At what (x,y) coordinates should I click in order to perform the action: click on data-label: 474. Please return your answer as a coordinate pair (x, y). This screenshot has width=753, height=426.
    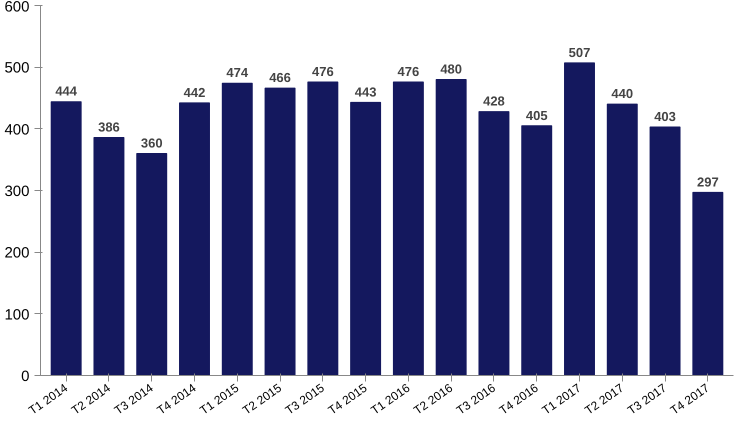
    Looking at the image, I should click on (237, 72).